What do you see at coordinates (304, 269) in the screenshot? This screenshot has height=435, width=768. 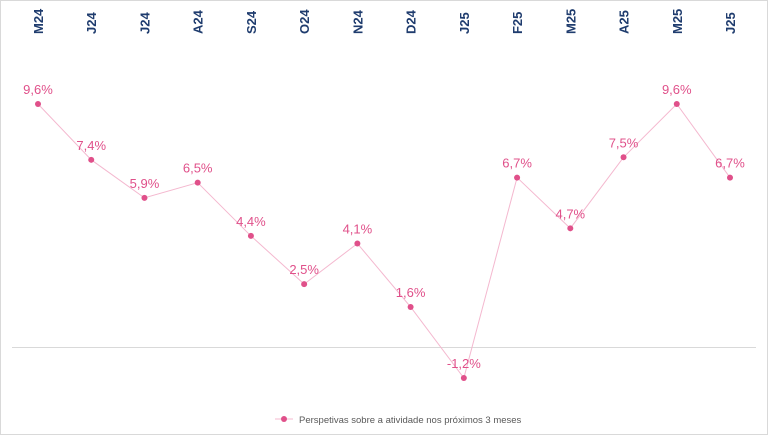 I see `data-label: 2,5%` at bounding box center [304, 269].